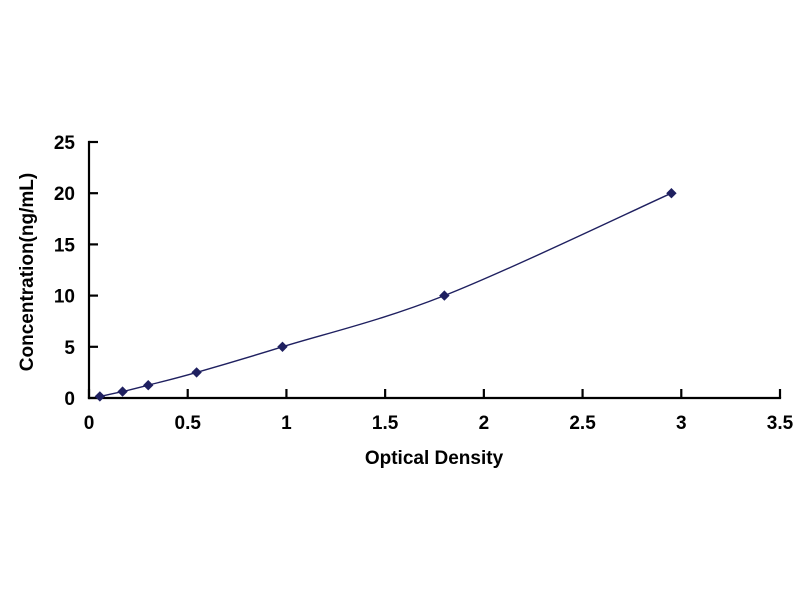  I want to click on x-axis-title: Optical Density, so click(434, 458).